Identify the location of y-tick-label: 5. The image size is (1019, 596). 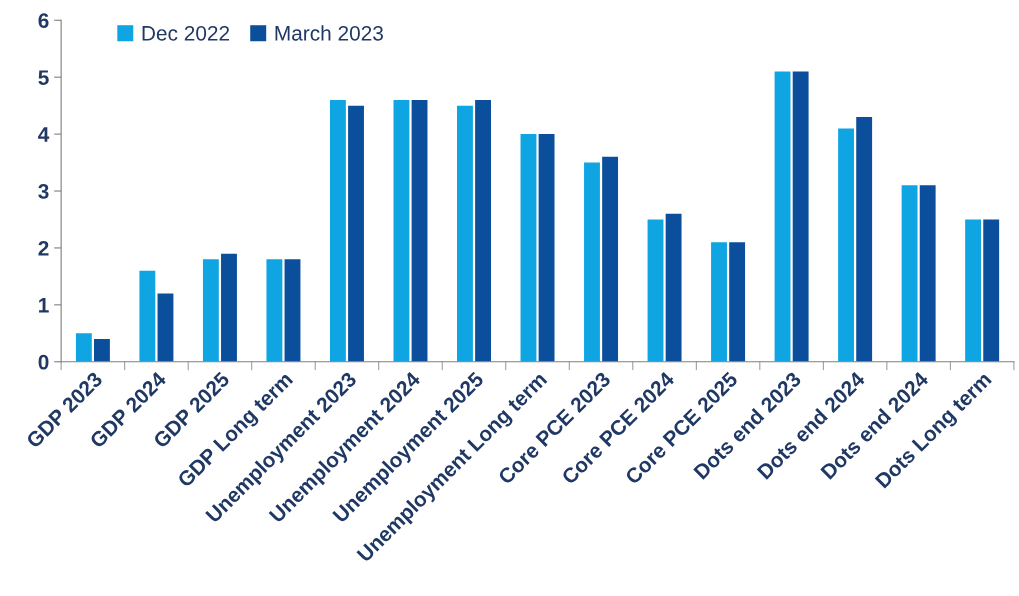
(43, 77).